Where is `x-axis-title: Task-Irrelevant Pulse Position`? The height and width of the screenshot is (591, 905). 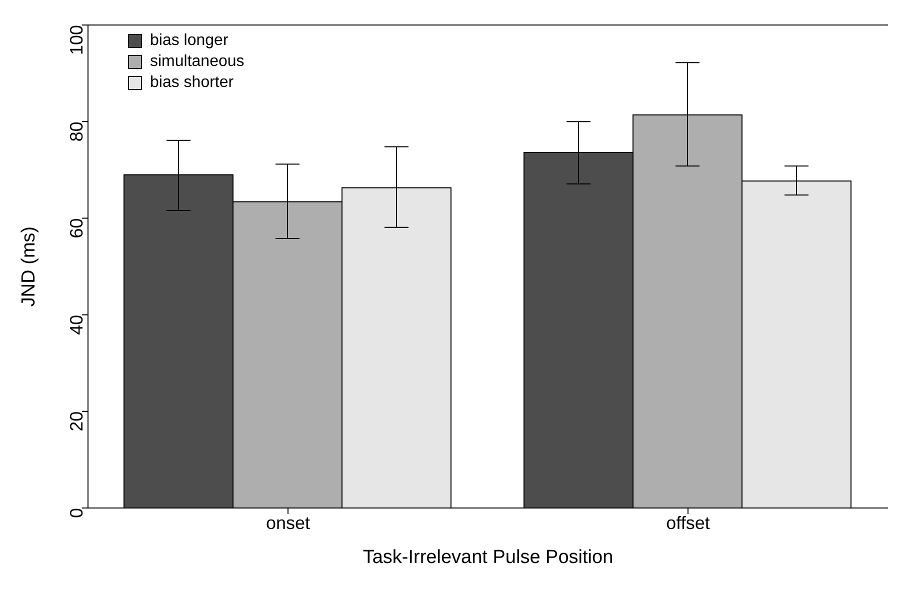
x-axis-title: Task-Irrelevant Pulse Position is located at coordinates (488, 557).